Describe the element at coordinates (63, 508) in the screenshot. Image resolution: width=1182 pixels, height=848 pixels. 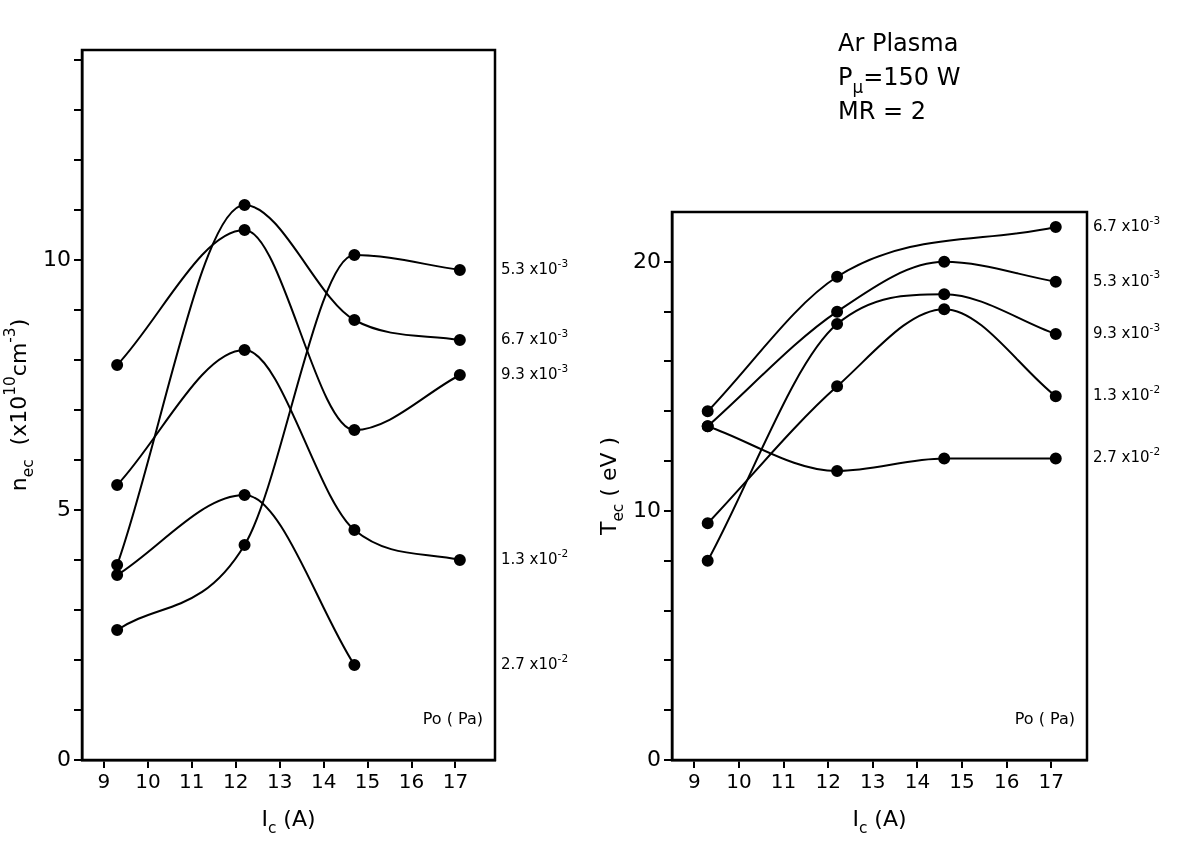
I see `y-tick-label: 5` at that location.